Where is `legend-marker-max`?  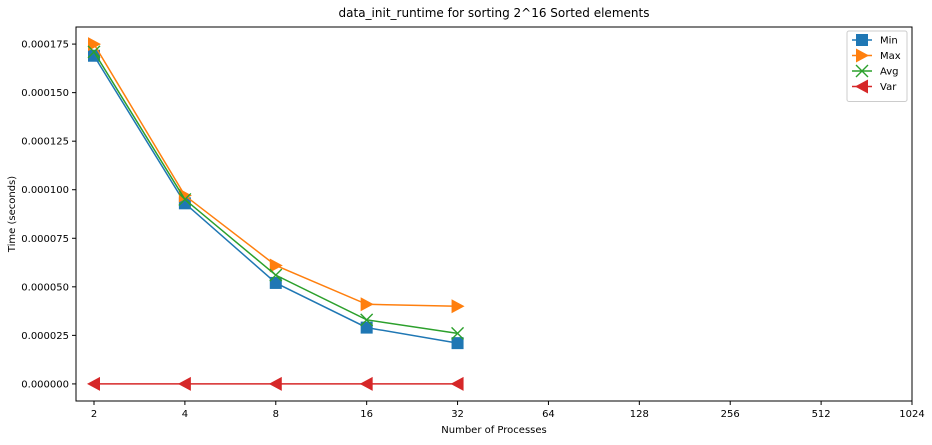 legend-marker-max is located at coordinates (862, 55).